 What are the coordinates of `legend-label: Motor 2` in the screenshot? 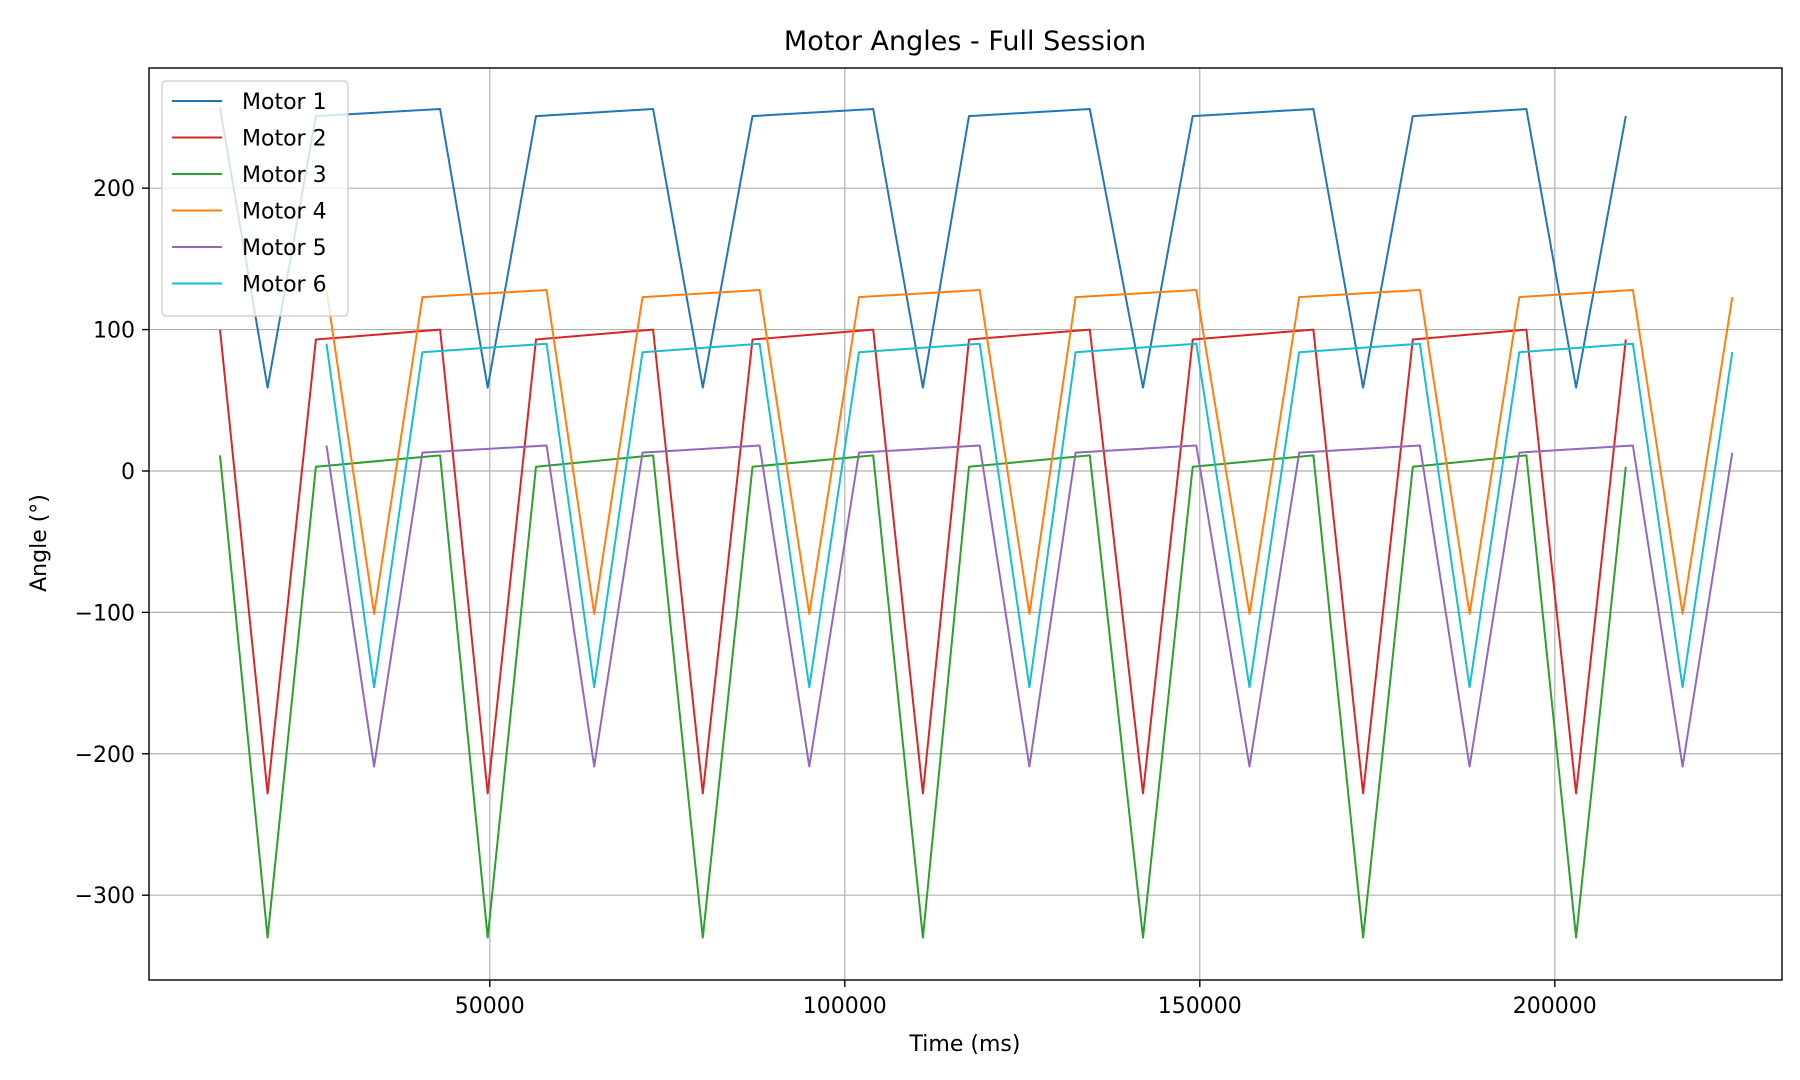 It's located at (284, 139).